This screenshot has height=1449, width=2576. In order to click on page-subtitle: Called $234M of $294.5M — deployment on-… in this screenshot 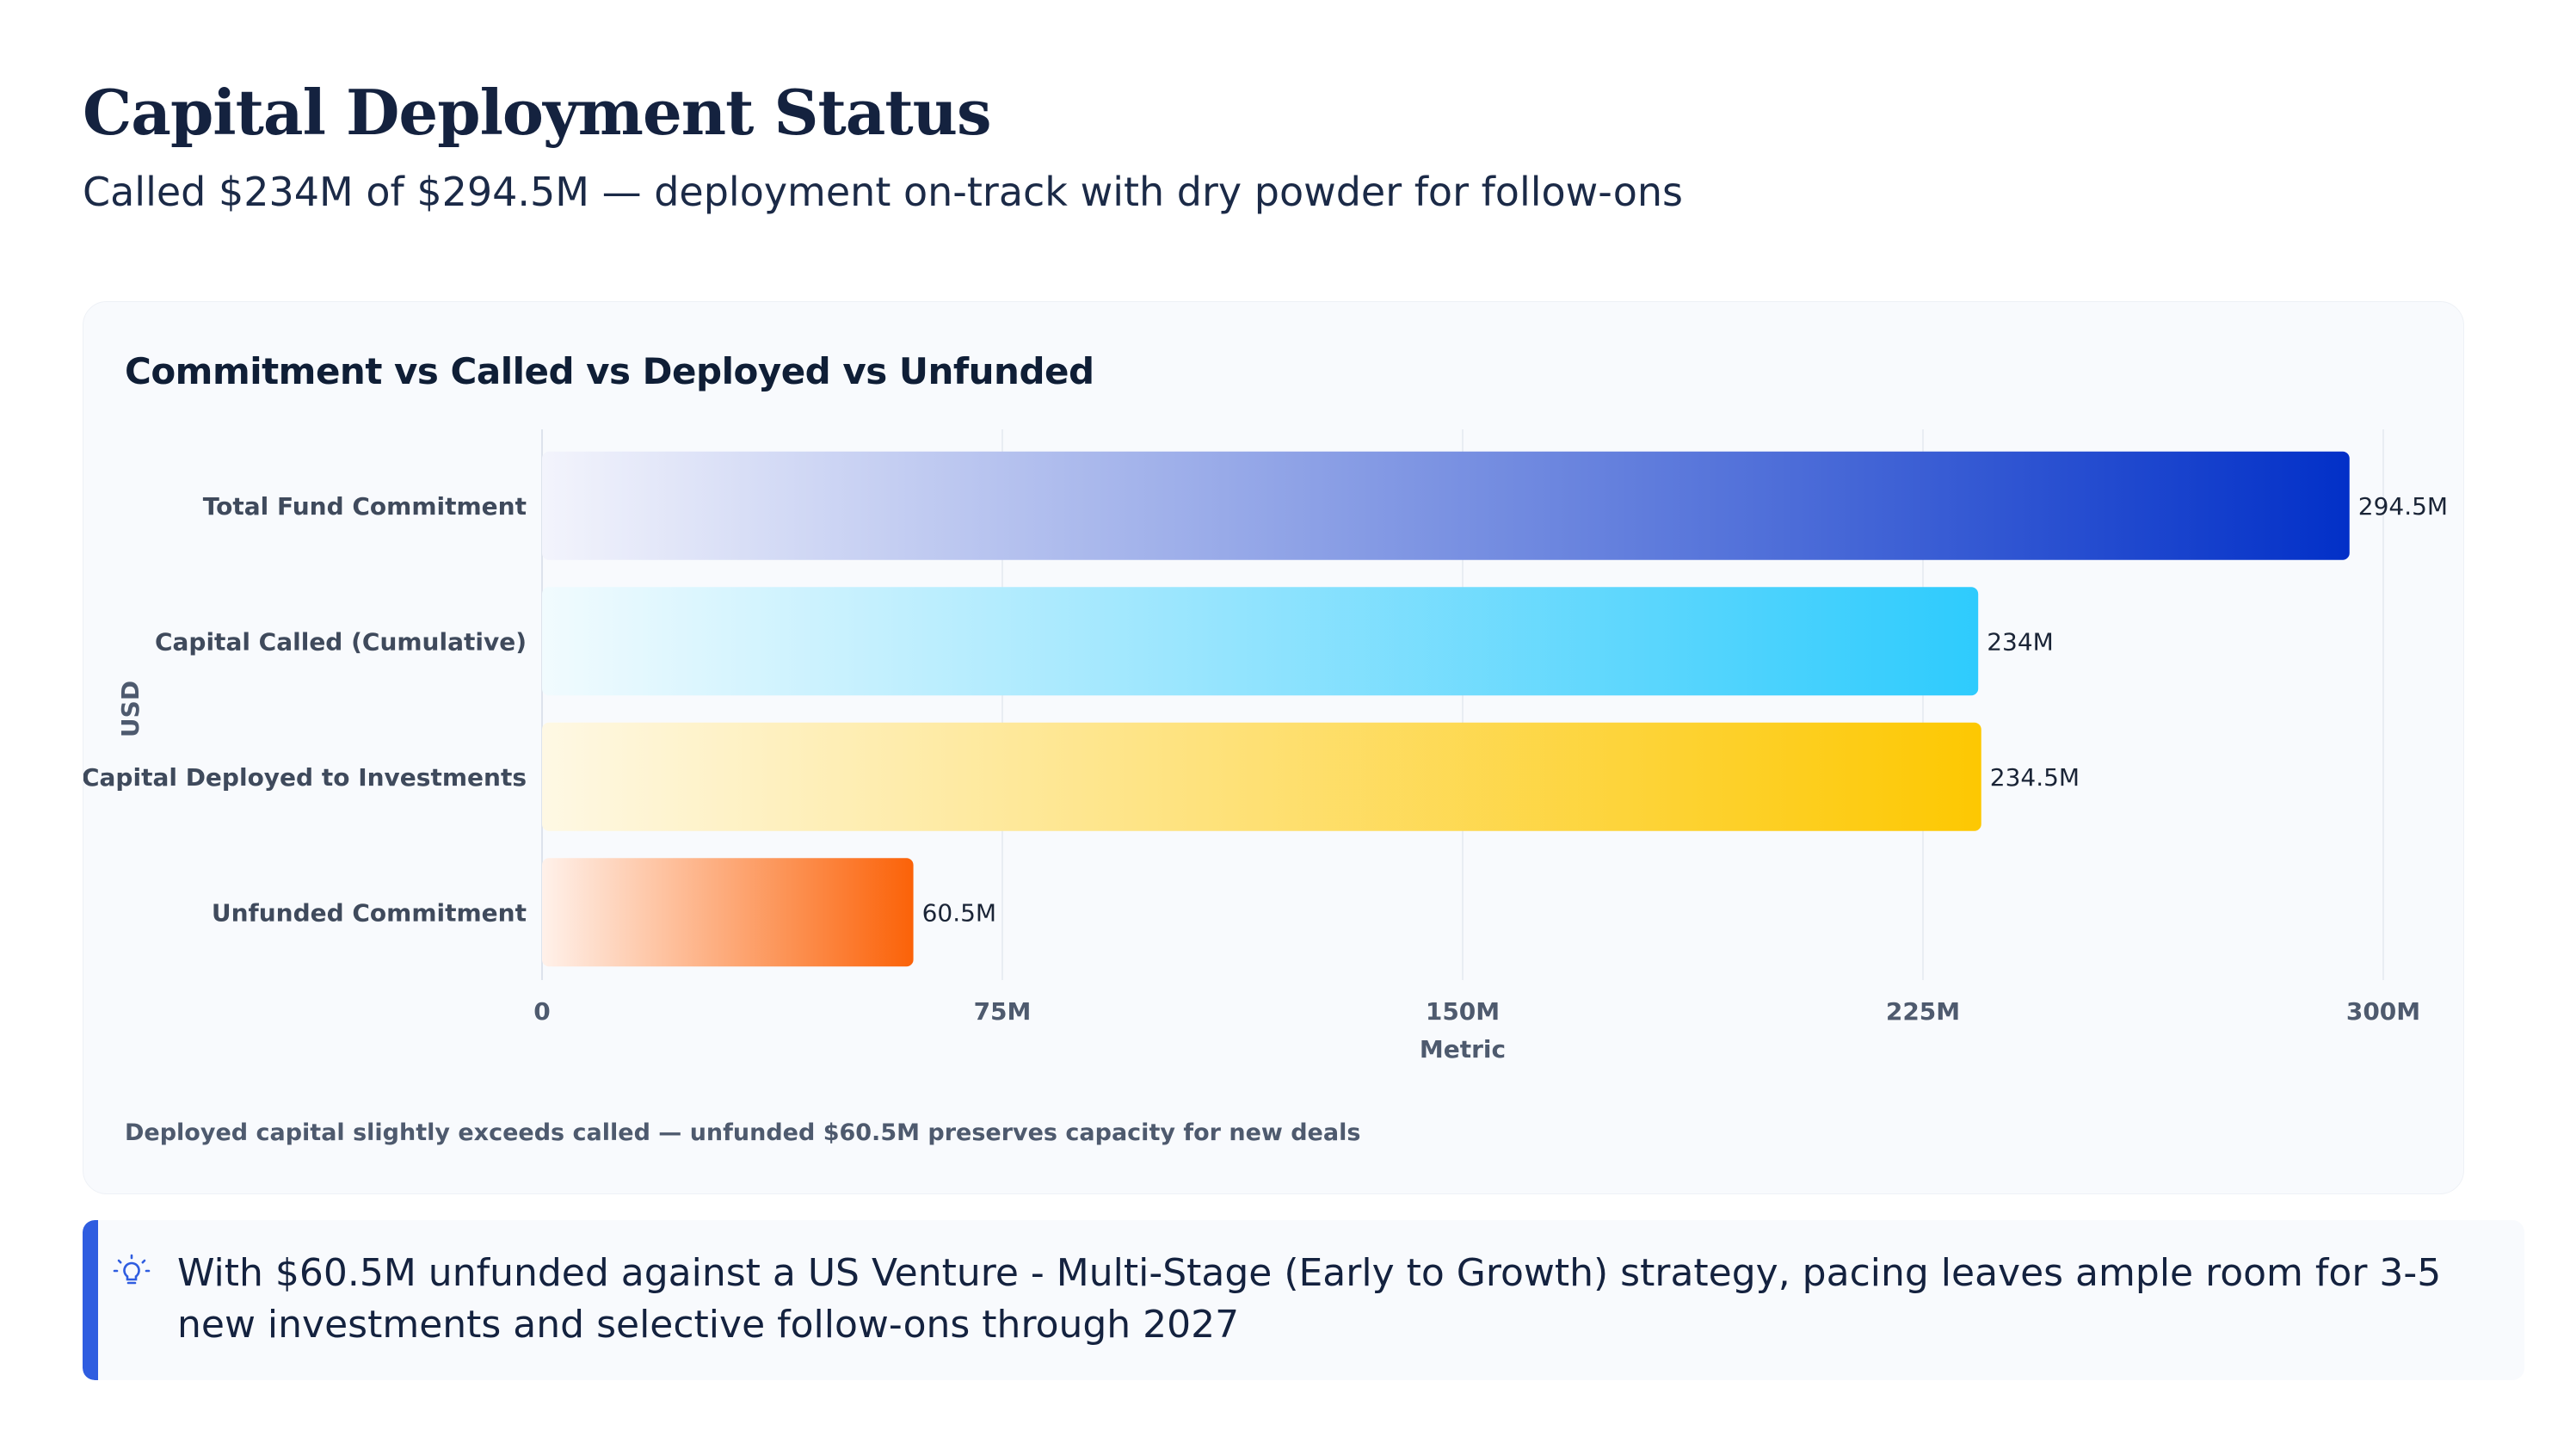, I will do `click(883, 192)`.